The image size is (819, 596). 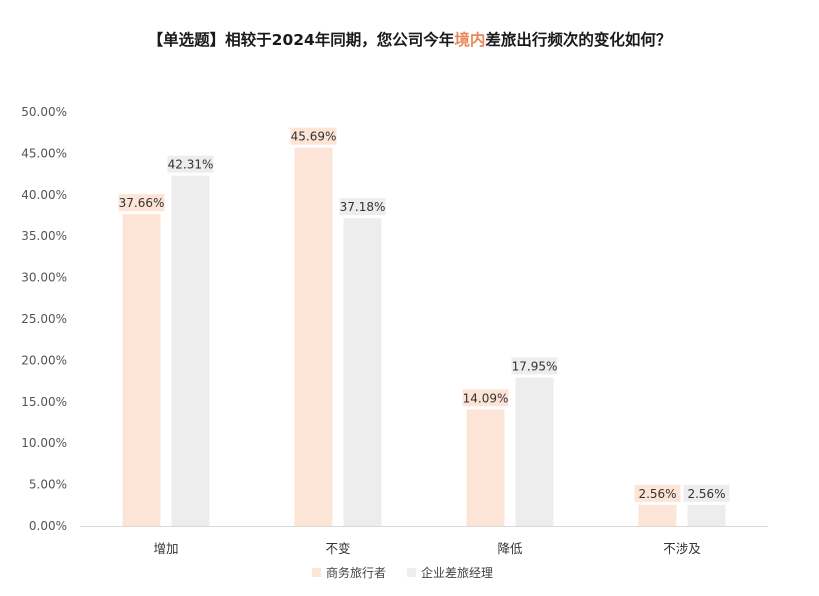 I want to click on y-tick-label: 25.00%, so click(x=44, y=319).